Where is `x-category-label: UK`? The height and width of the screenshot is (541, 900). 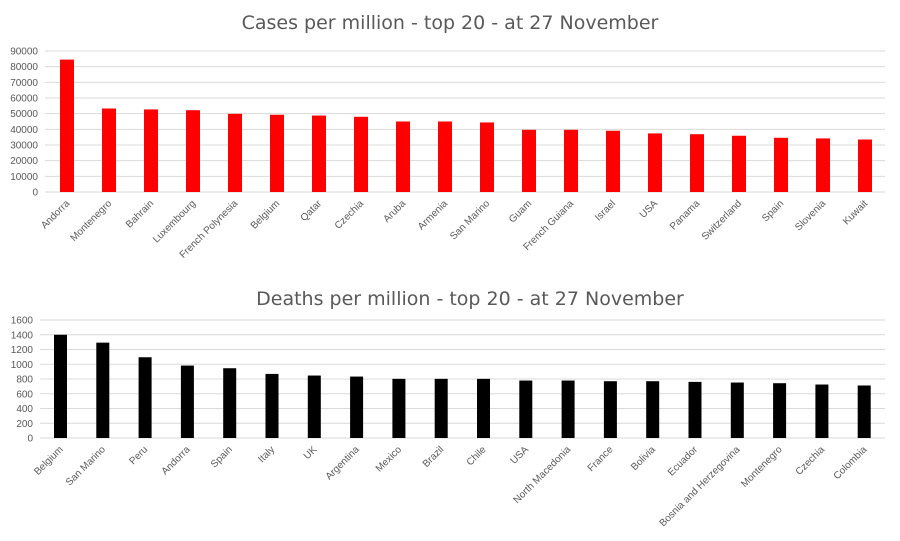
x-category-label: UK is located at coordinates (311, 453).